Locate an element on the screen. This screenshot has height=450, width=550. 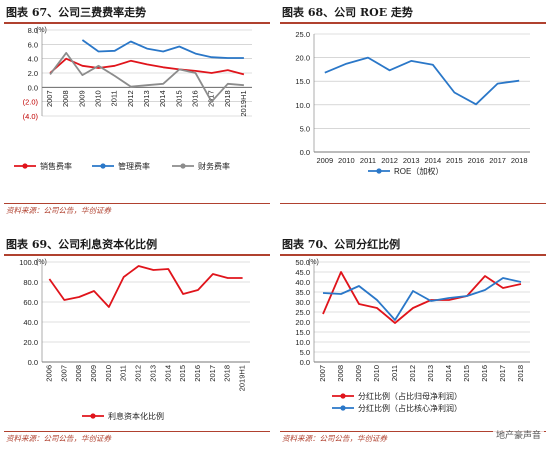
y-tick-label: (4.0) is located at coordinates (31, 116).